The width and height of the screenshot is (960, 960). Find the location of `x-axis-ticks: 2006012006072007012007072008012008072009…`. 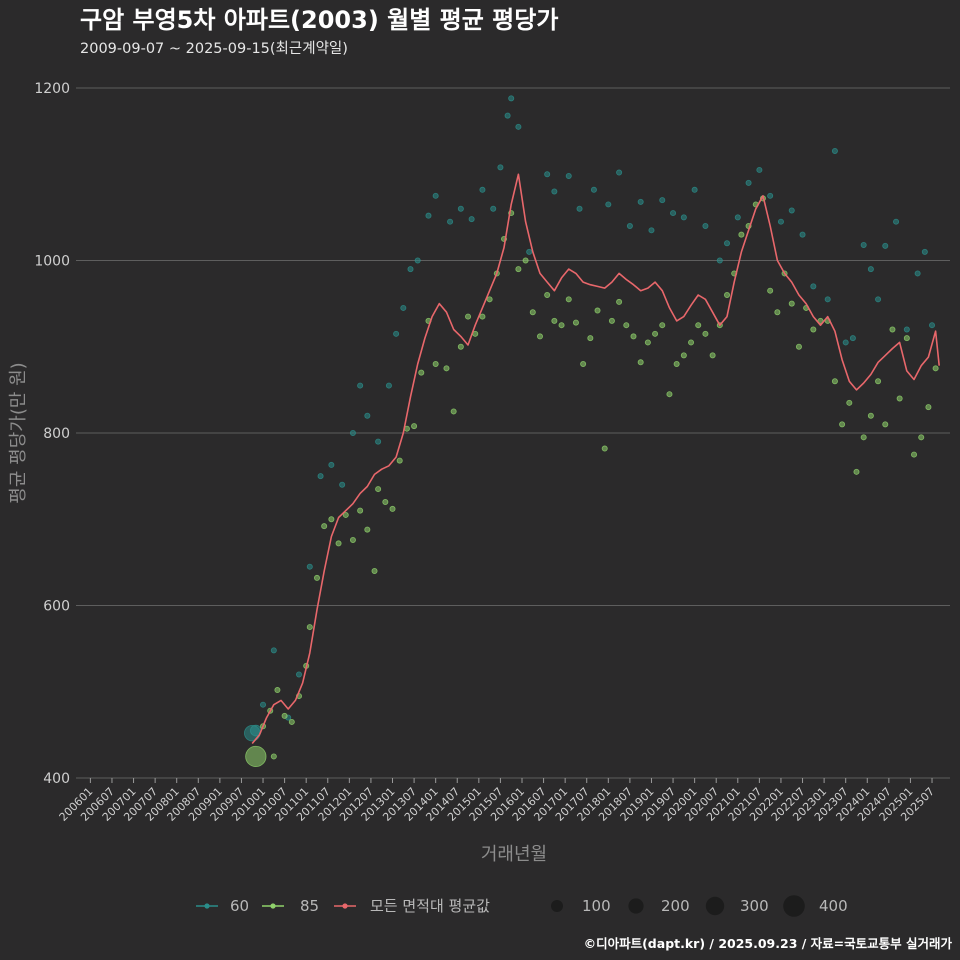

x-axis-ticks: 2006012006072007012007072008012008072009… is located at coordinates (497, 801).